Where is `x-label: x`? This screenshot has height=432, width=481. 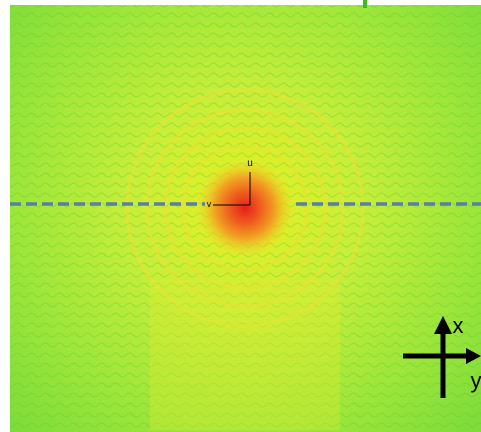
x-label: x is located at coordinates (458, 325).